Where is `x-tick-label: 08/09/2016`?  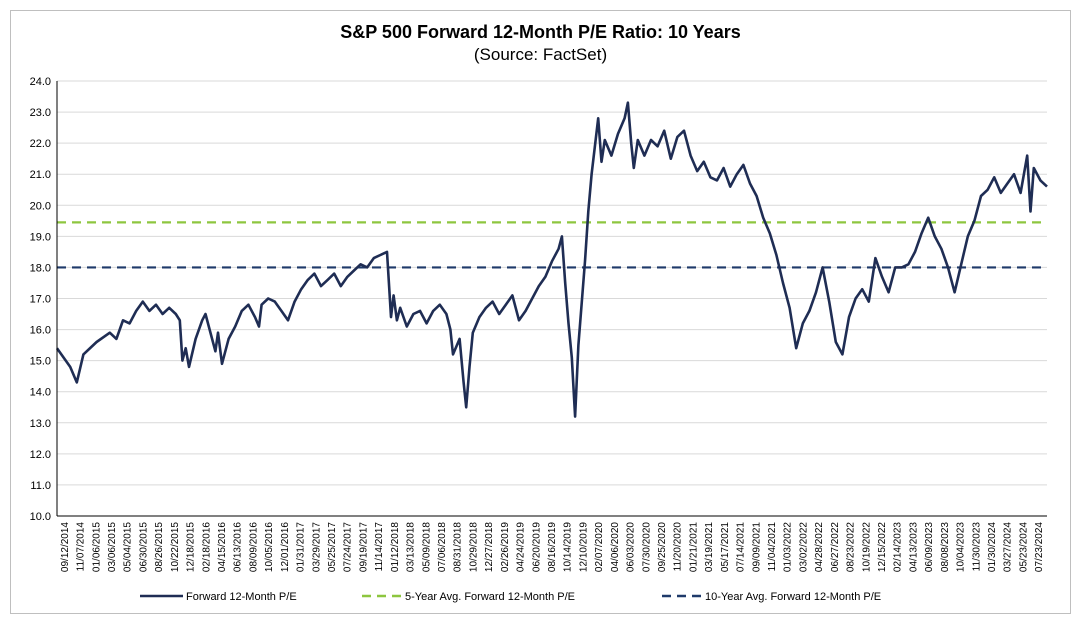
x-tick-label: 08/09/2016 is located at coordinates (253, 547).